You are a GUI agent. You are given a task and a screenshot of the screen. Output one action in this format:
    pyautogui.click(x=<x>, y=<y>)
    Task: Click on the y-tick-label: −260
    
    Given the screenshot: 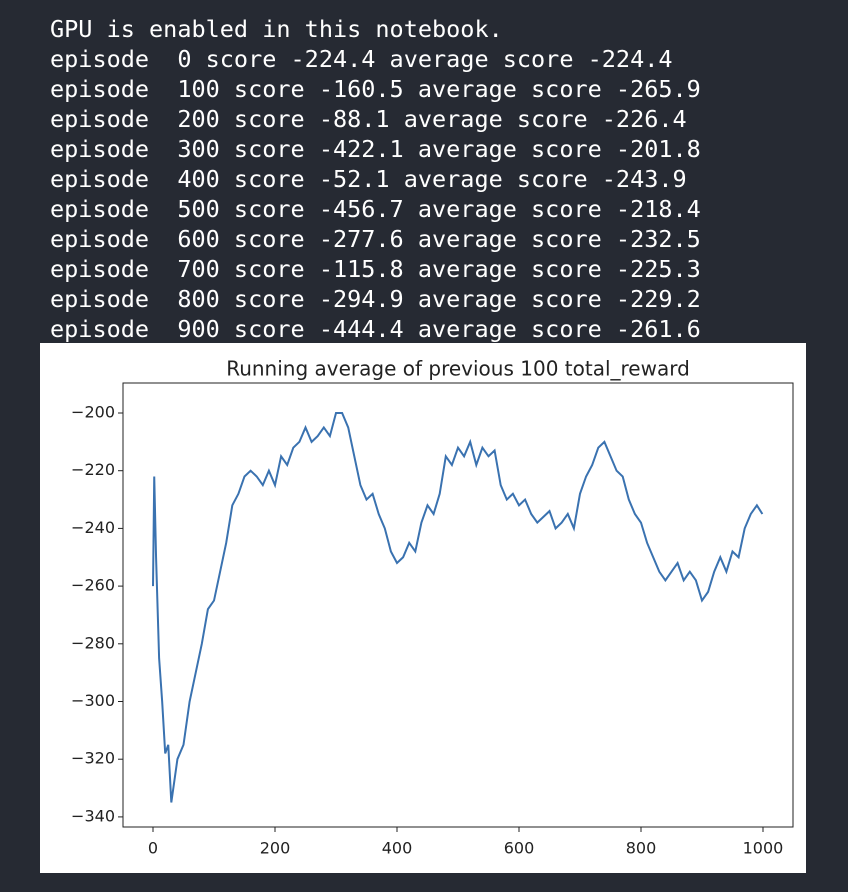 What is the action you would take?
    pyautogui.click(x=93, y=585)
    